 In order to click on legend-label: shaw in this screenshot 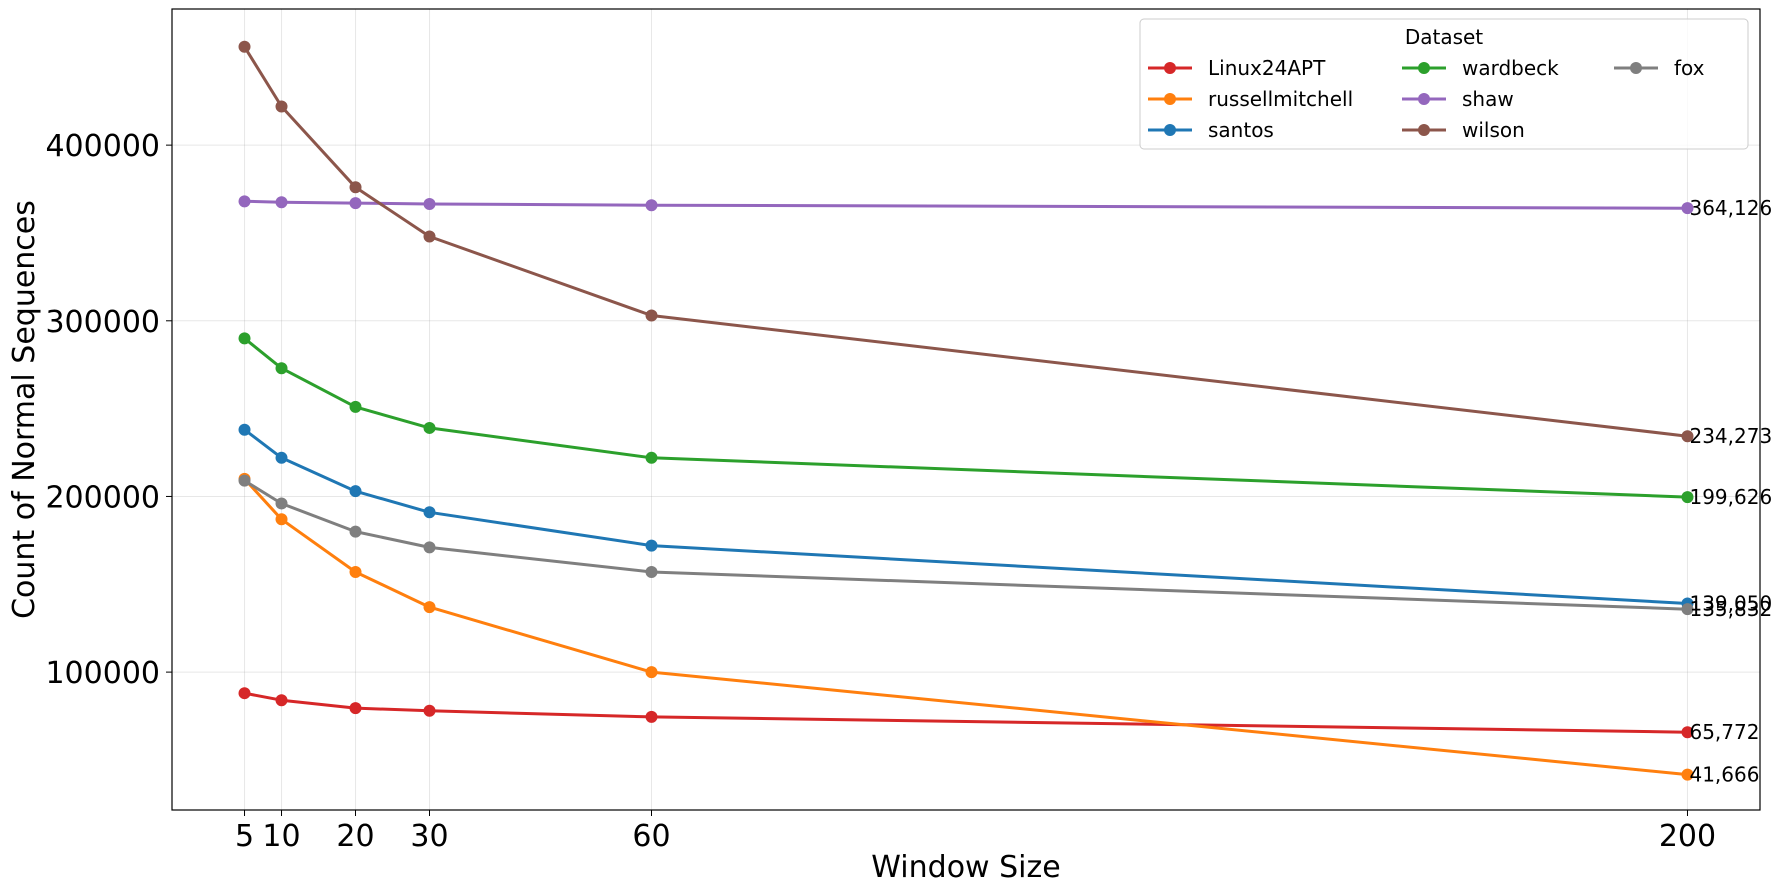, I will do `click(1488, 99)`.